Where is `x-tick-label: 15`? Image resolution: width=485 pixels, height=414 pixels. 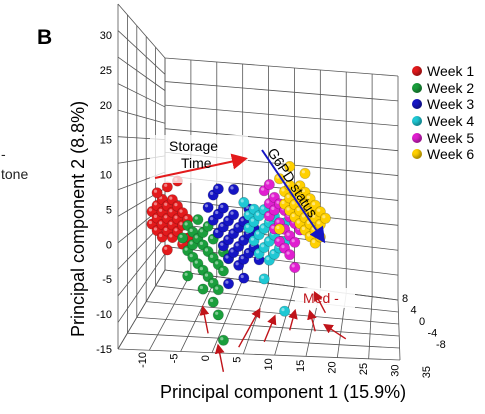
x-tick-label: 15 is located at coordinates (301, 366).